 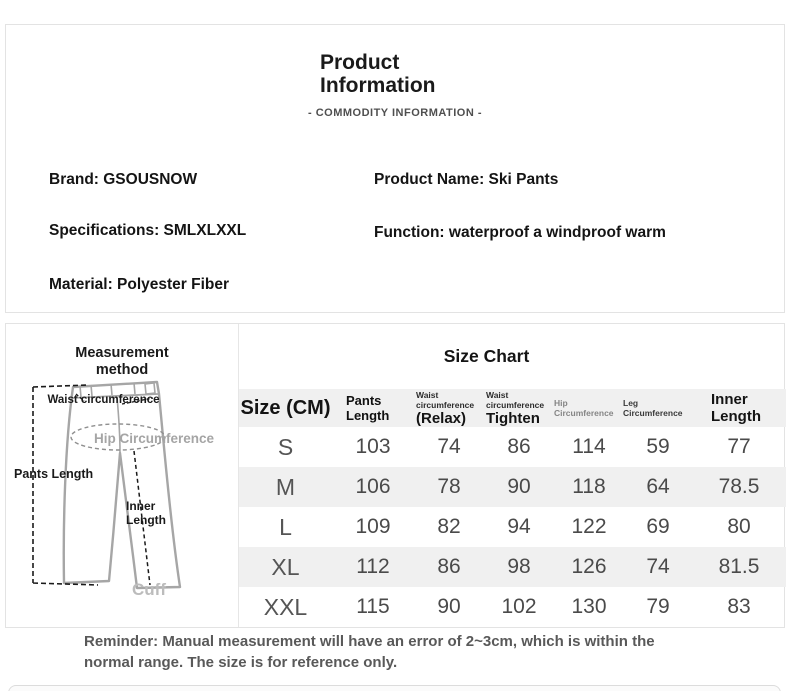 I want to click on pants-length-label: Pants Length, so click(x=54, y=474).